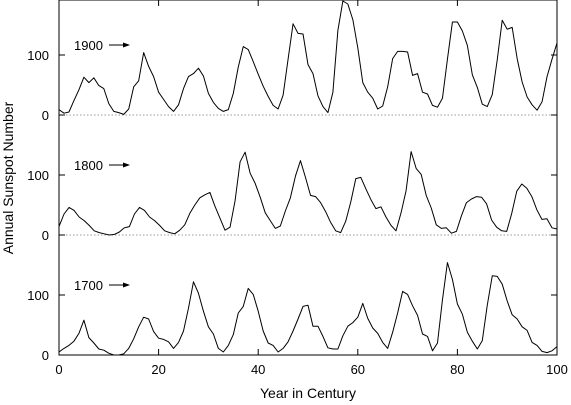 This screenshot has height=405, width=571. Describe the element at coordinates (358, 369) in the screenshot. I see `x-tick-label: 60` at that location.